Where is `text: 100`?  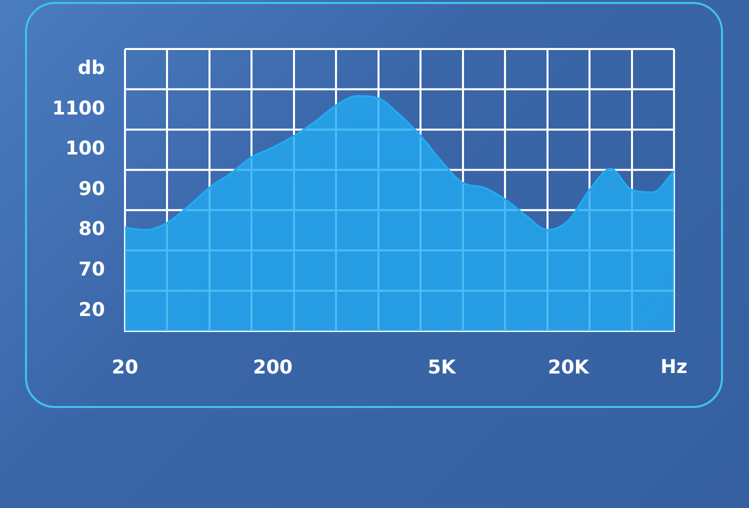 text: 100 is located at coordinates (85, 149).